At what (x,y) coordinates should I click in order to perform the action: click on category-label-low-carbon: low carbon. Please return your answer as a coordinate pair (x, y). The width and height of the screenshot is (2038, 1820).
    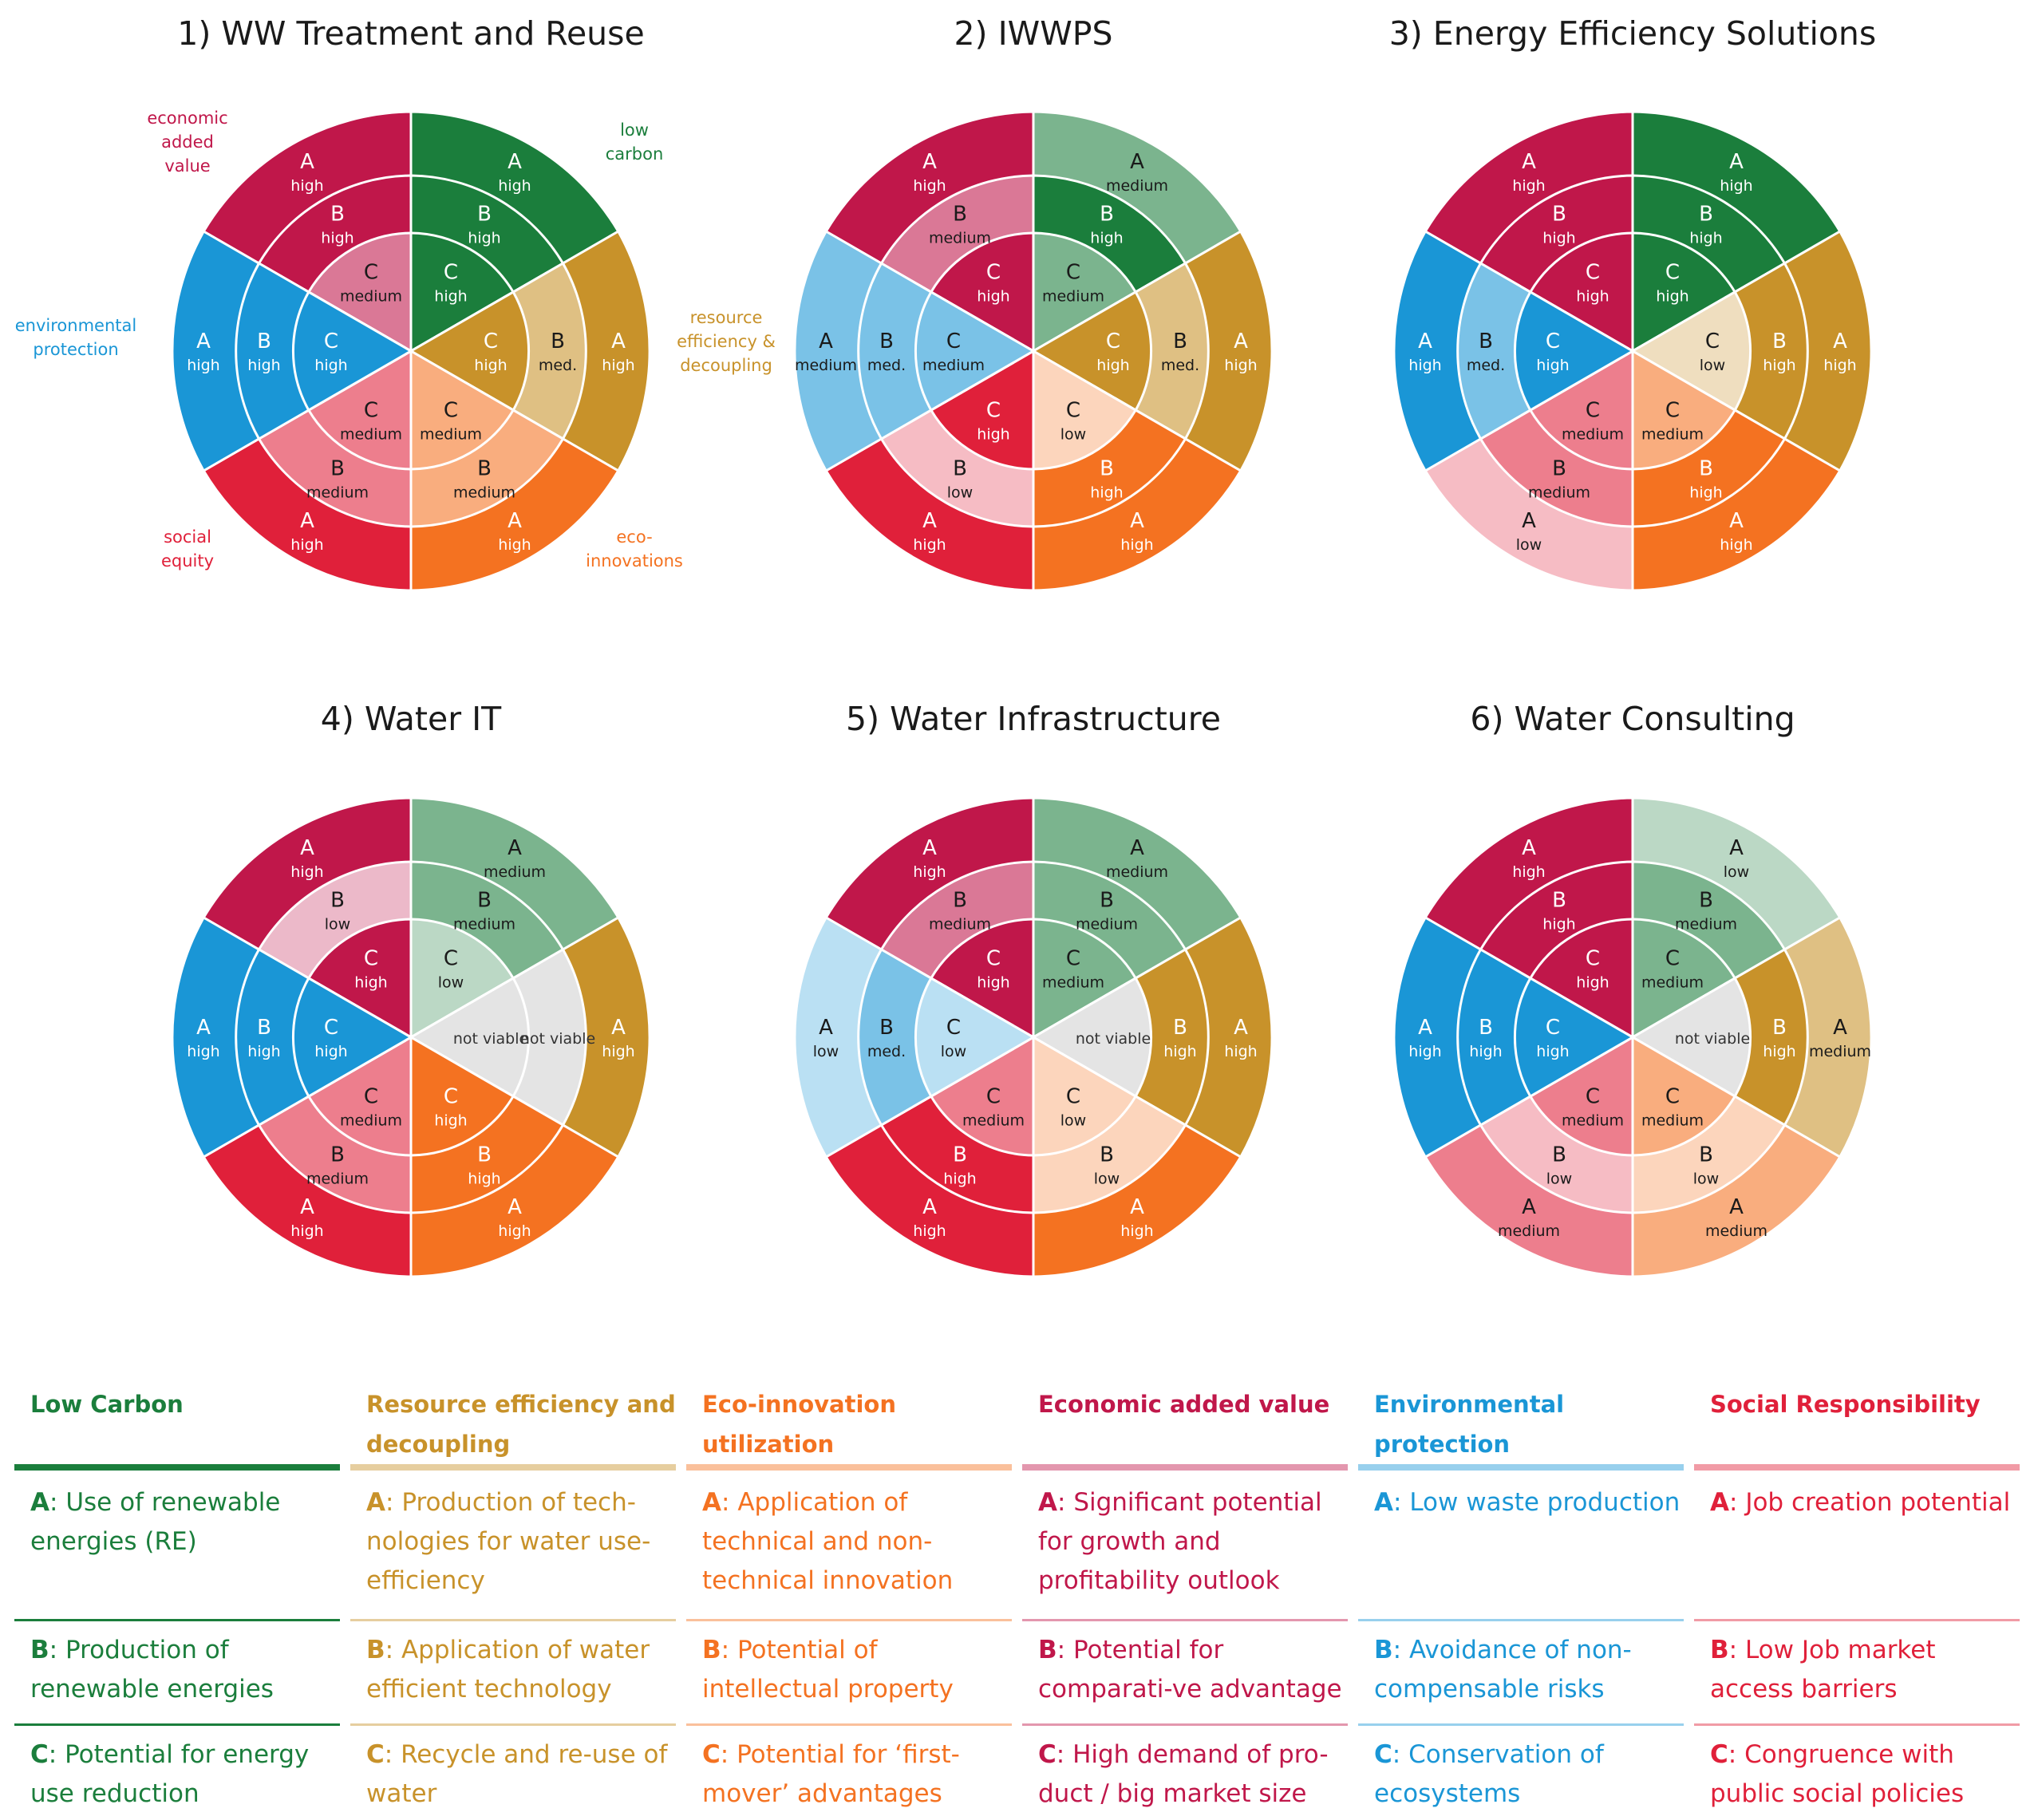
    Looking at the image, I should click on (635, 142).